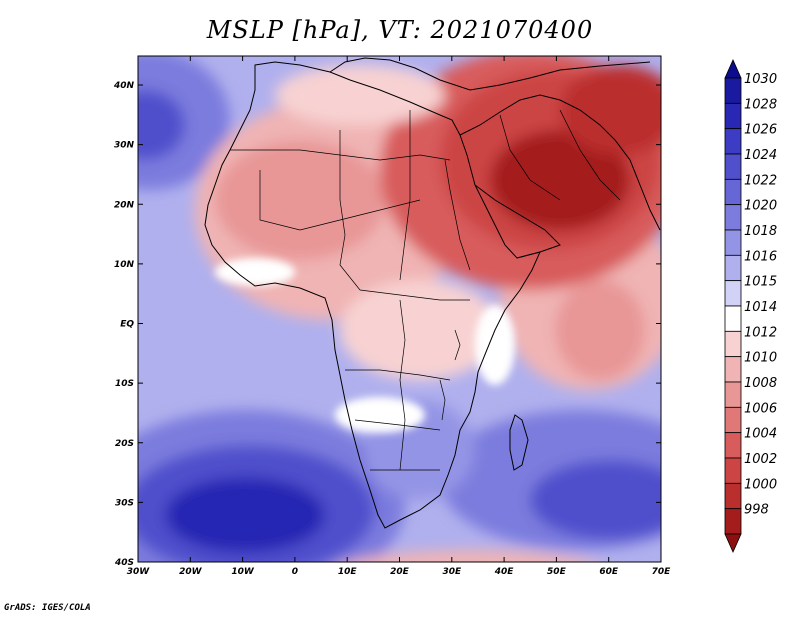 This screenshot has height=618, width=800. What do you see at coordinates (760, 180) in the screenshot?
I see `colorbar-label: 1022` at bounding box center [760, 180].